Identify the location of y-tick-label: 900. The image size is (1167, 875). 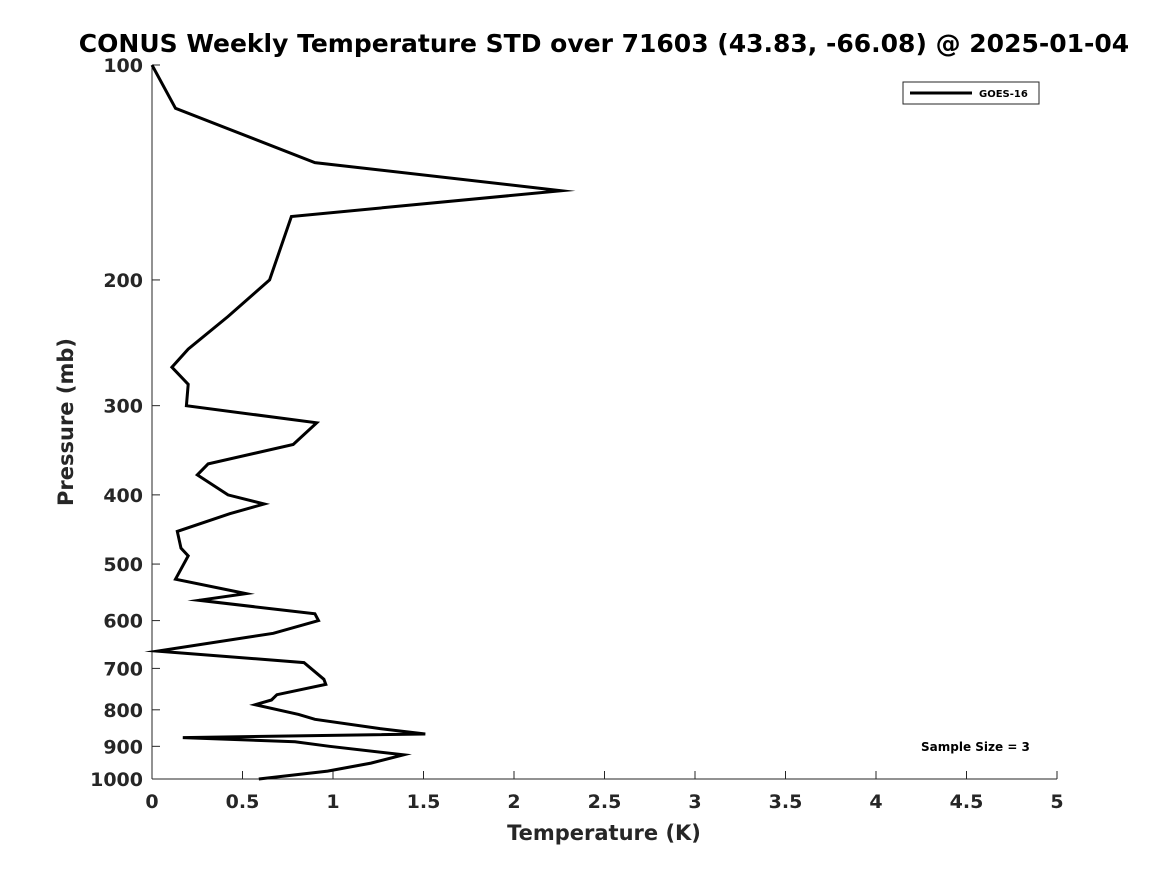
(123, 747).